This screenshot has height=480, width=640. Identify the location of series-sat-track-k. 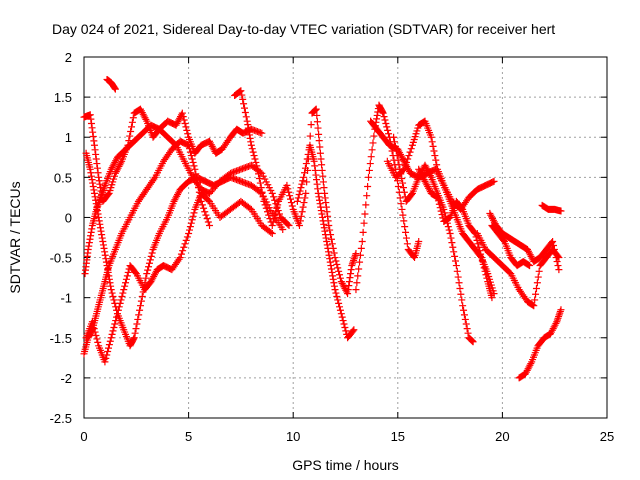
(433, 239).